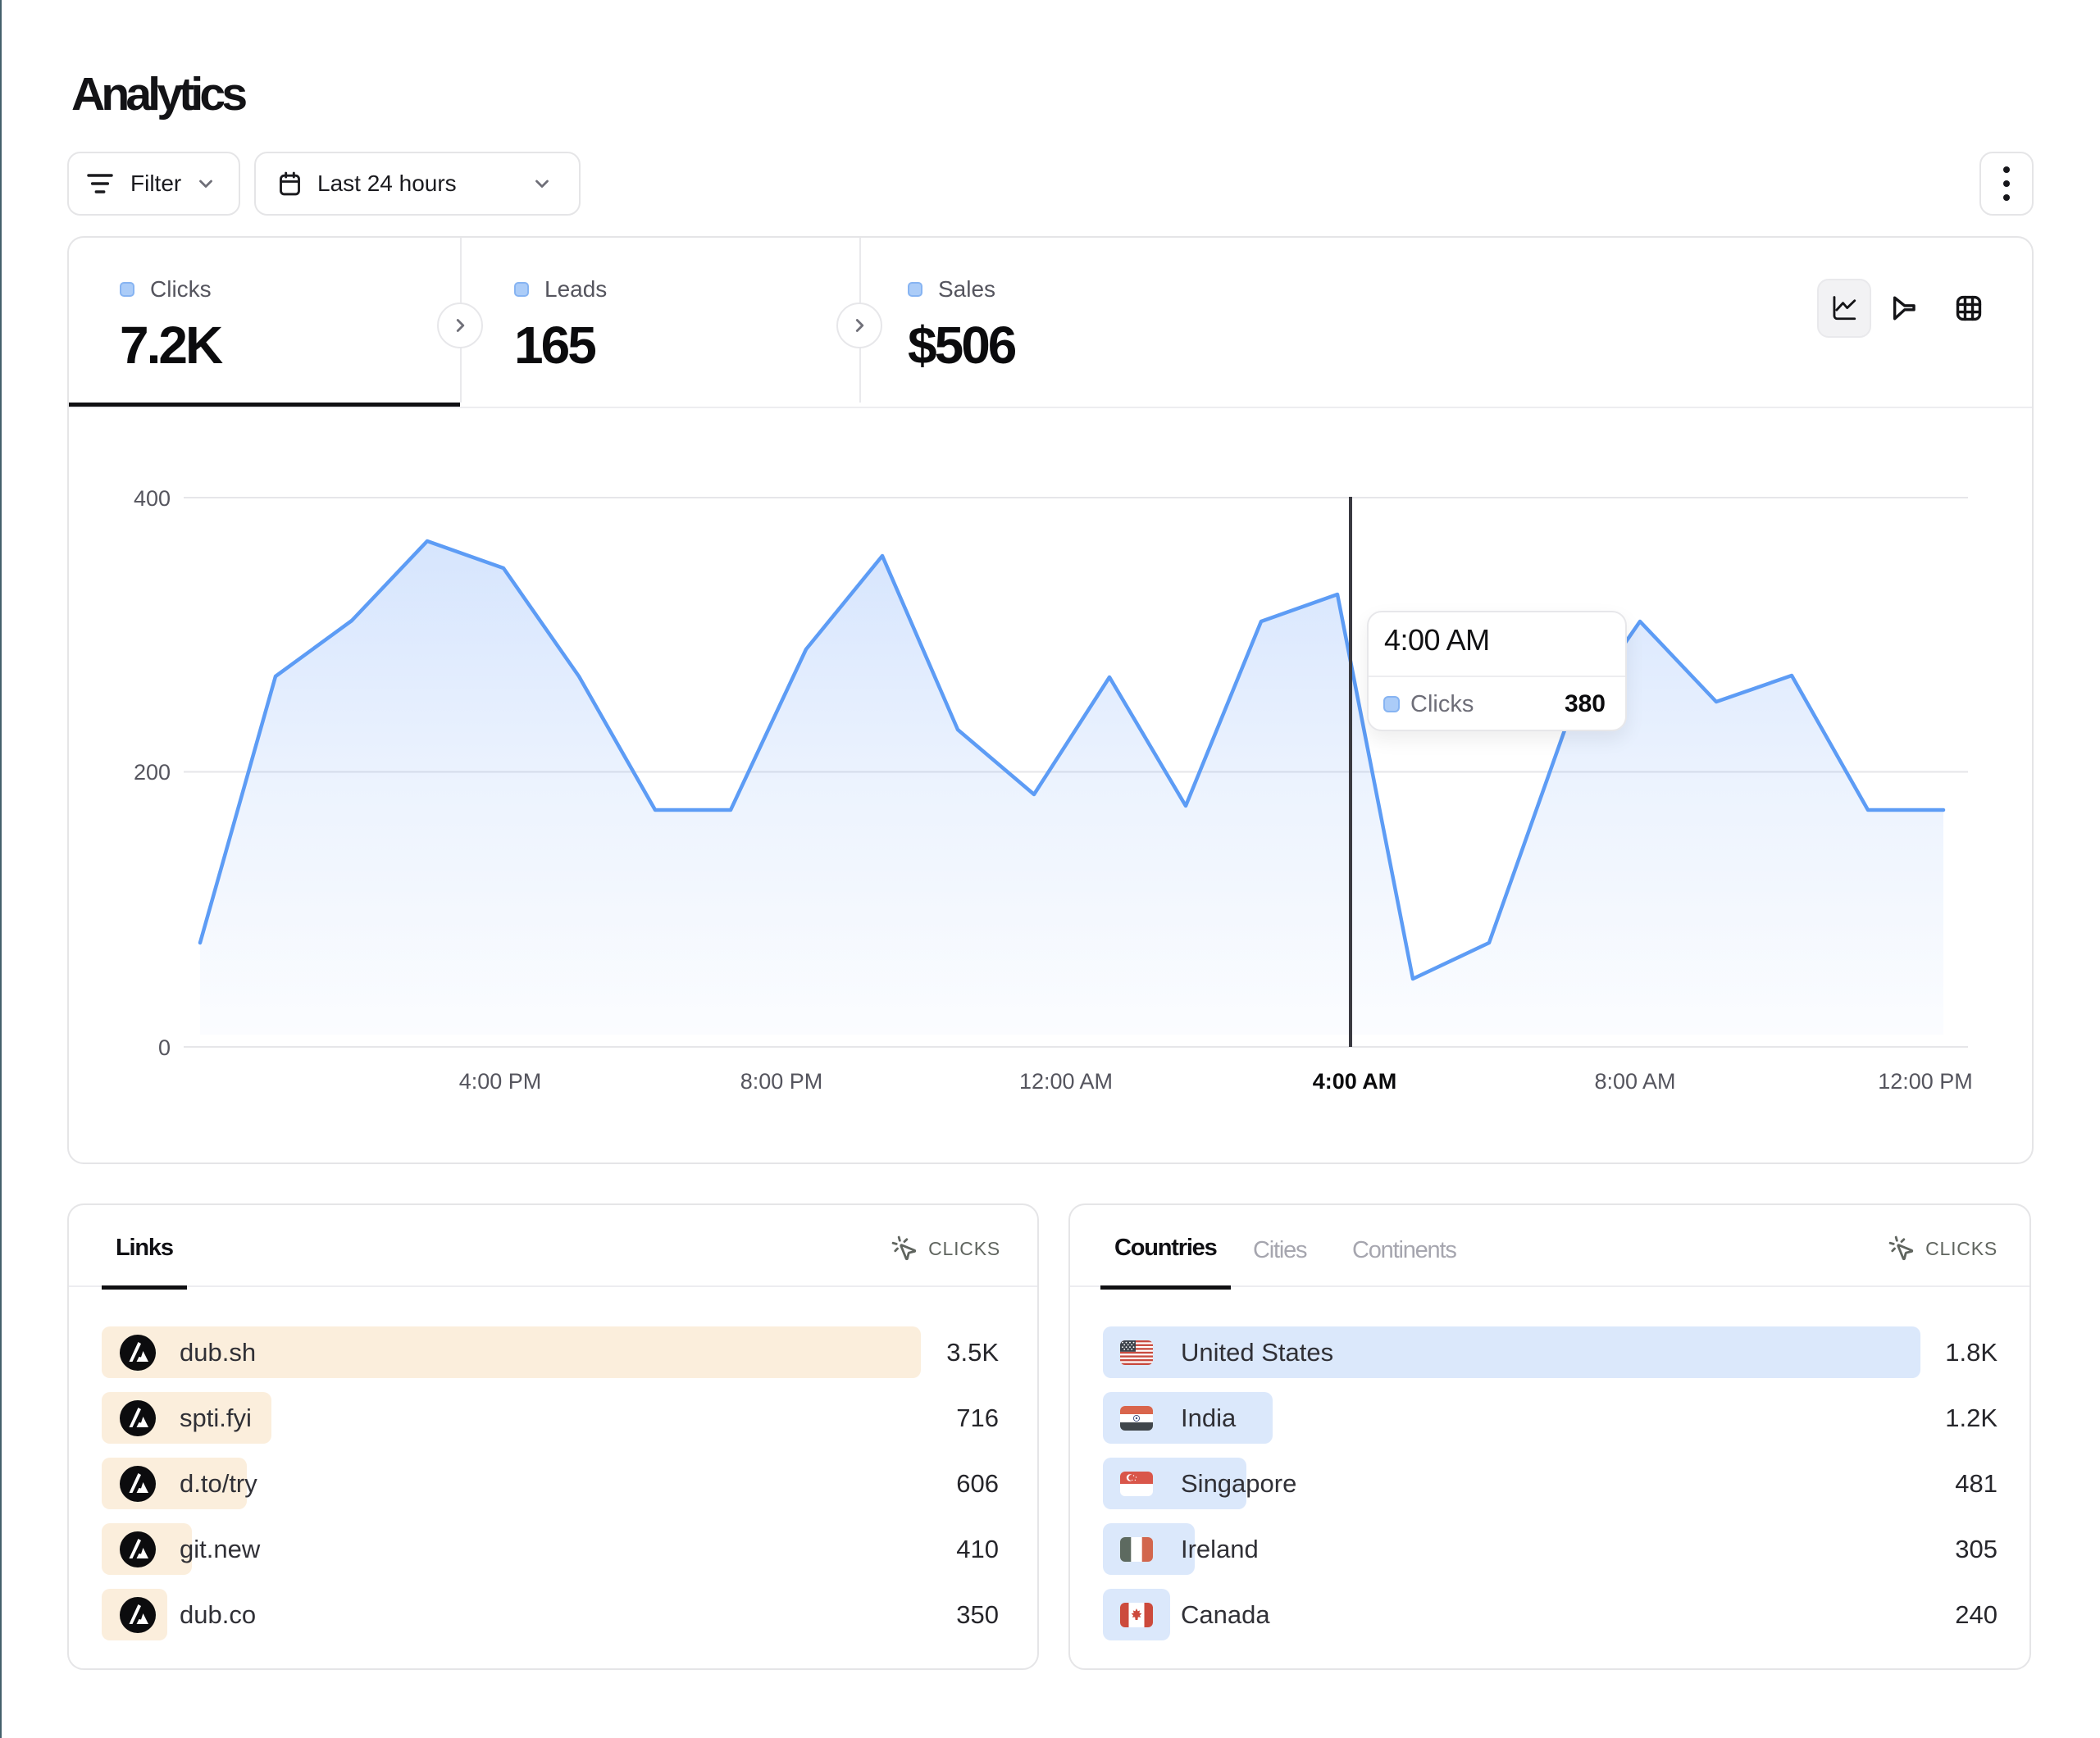  I want to click on svg-text: 200, so click(152, 772).